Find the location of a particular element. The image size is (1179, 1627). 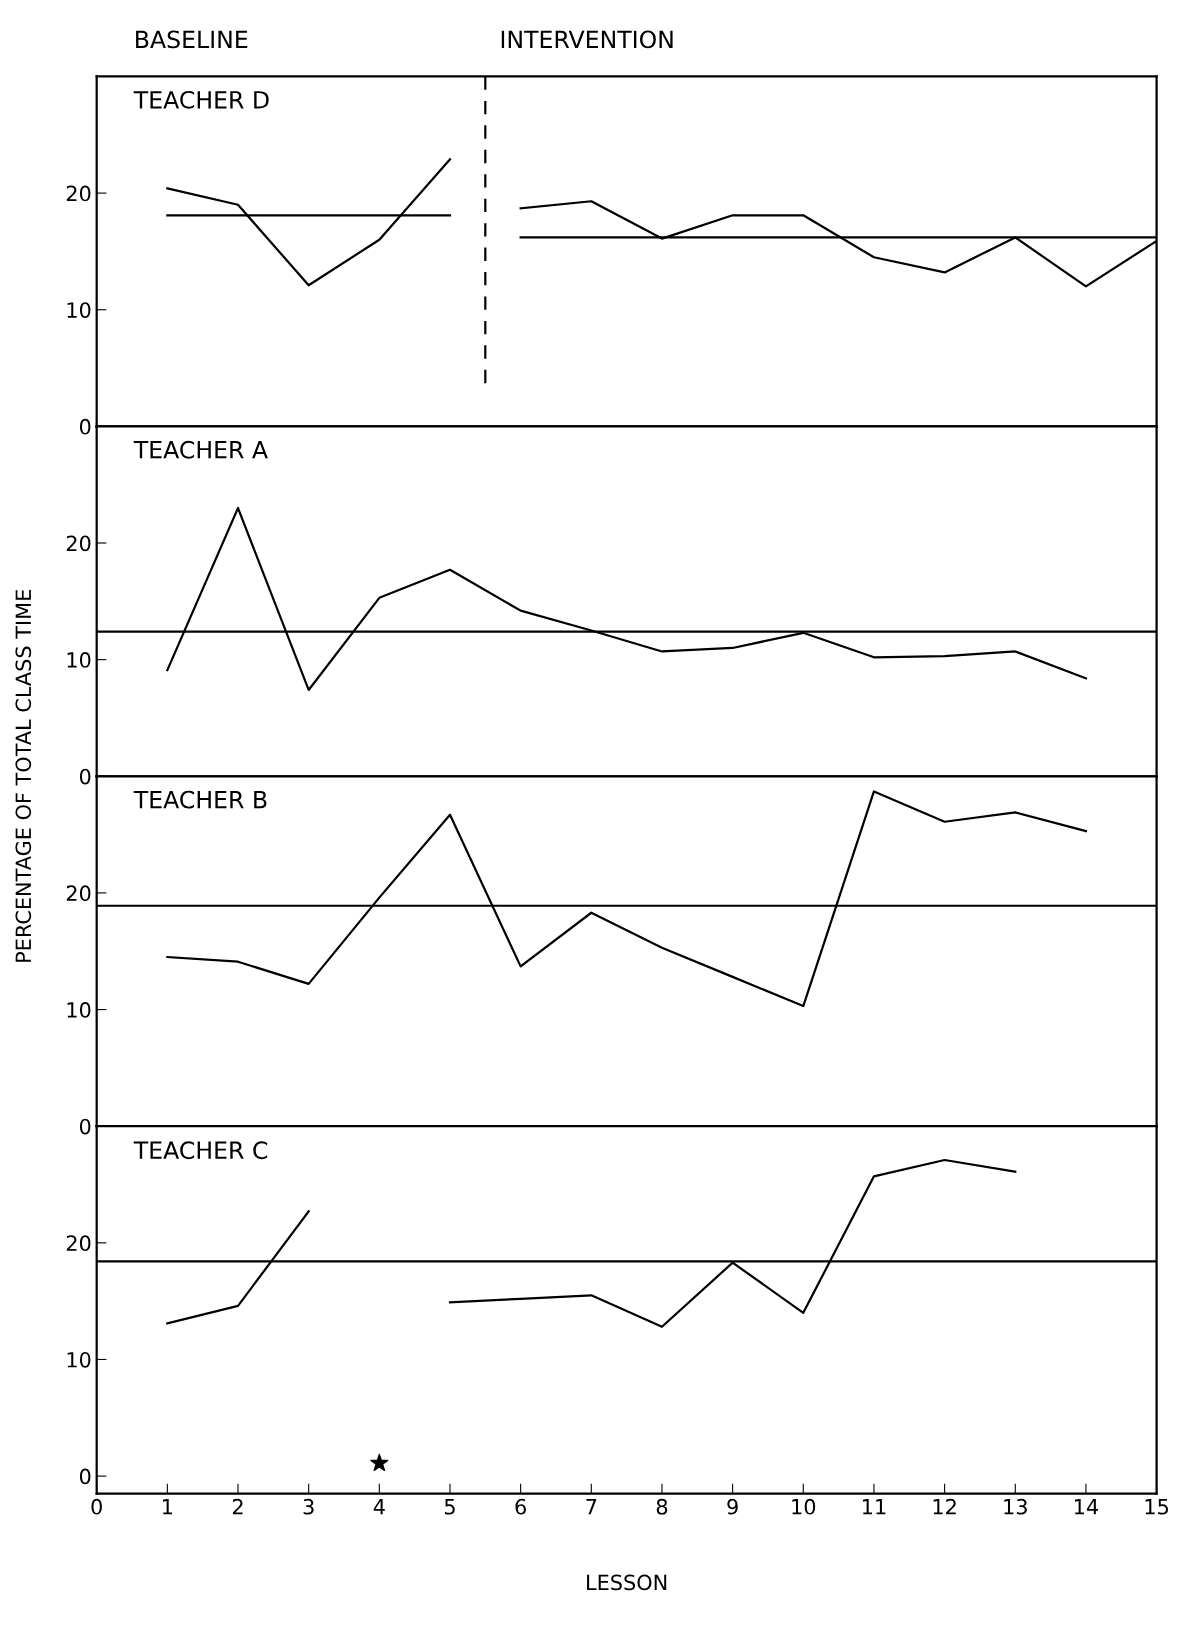

x-tick-label: 12 is located at coordinates (944, 1506).